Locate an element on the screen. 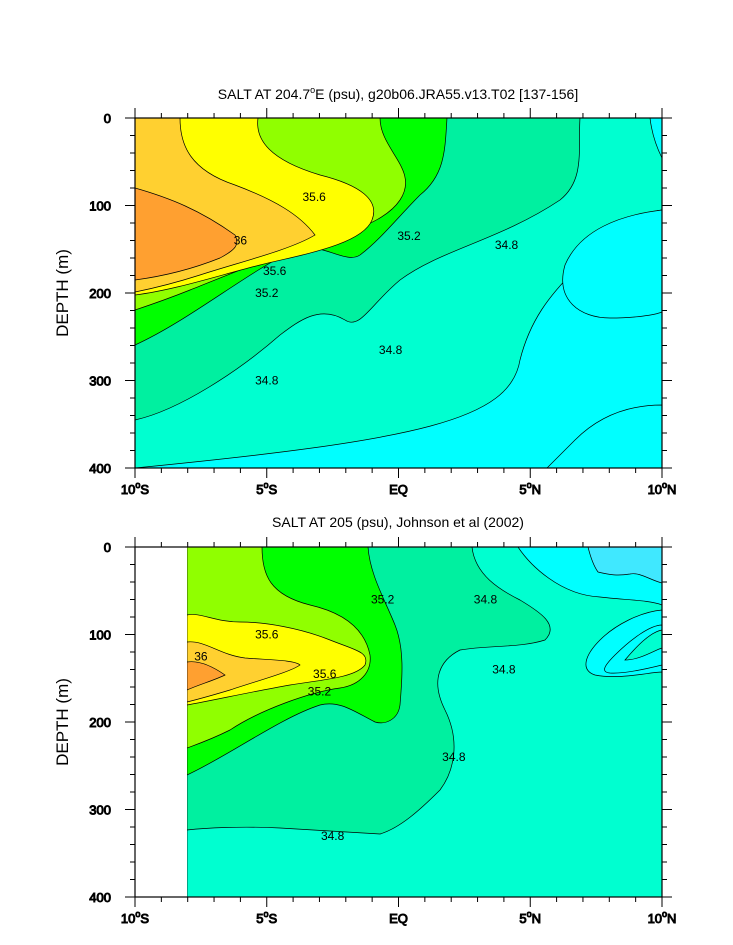 Image resolution: width=733 pixels, height=945 pixels. fill-top-36.0 is located at coordinates (186, 234).